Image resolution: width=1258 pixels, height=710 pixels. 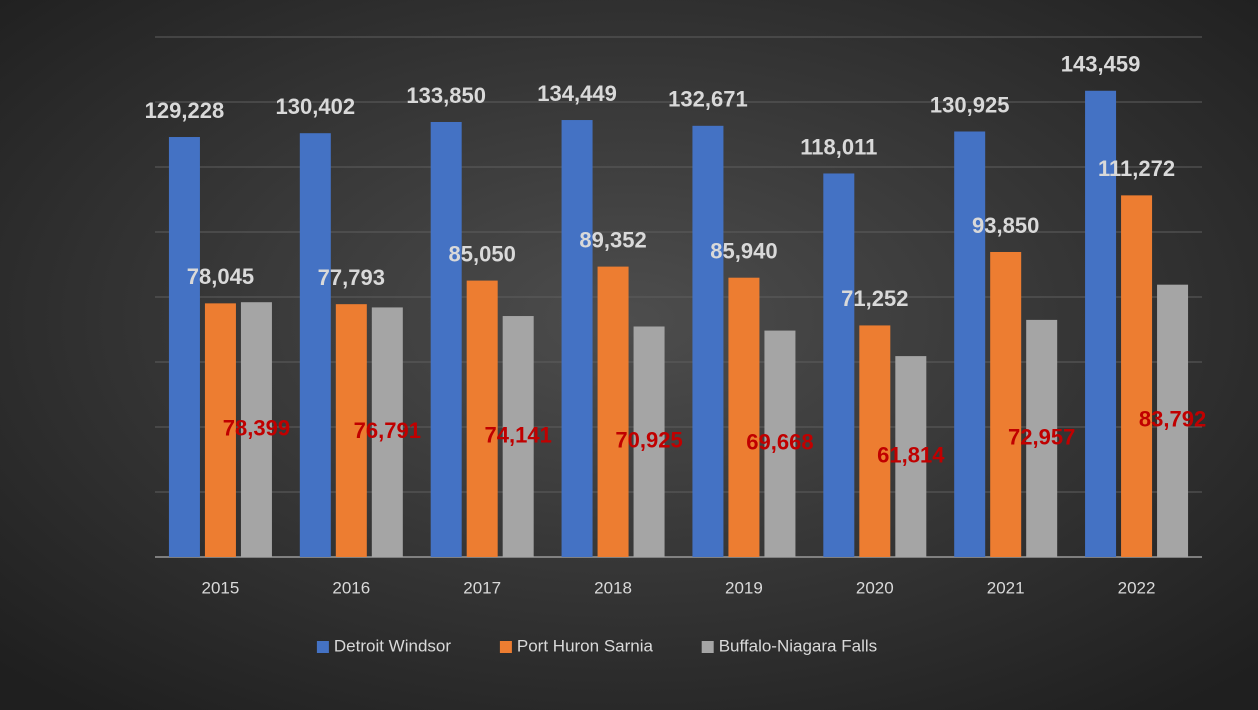 What do you see at coordinates (744, 587) in the screenshot?
I see `x-tick-label: 2019` at bounding box center [744, 587].